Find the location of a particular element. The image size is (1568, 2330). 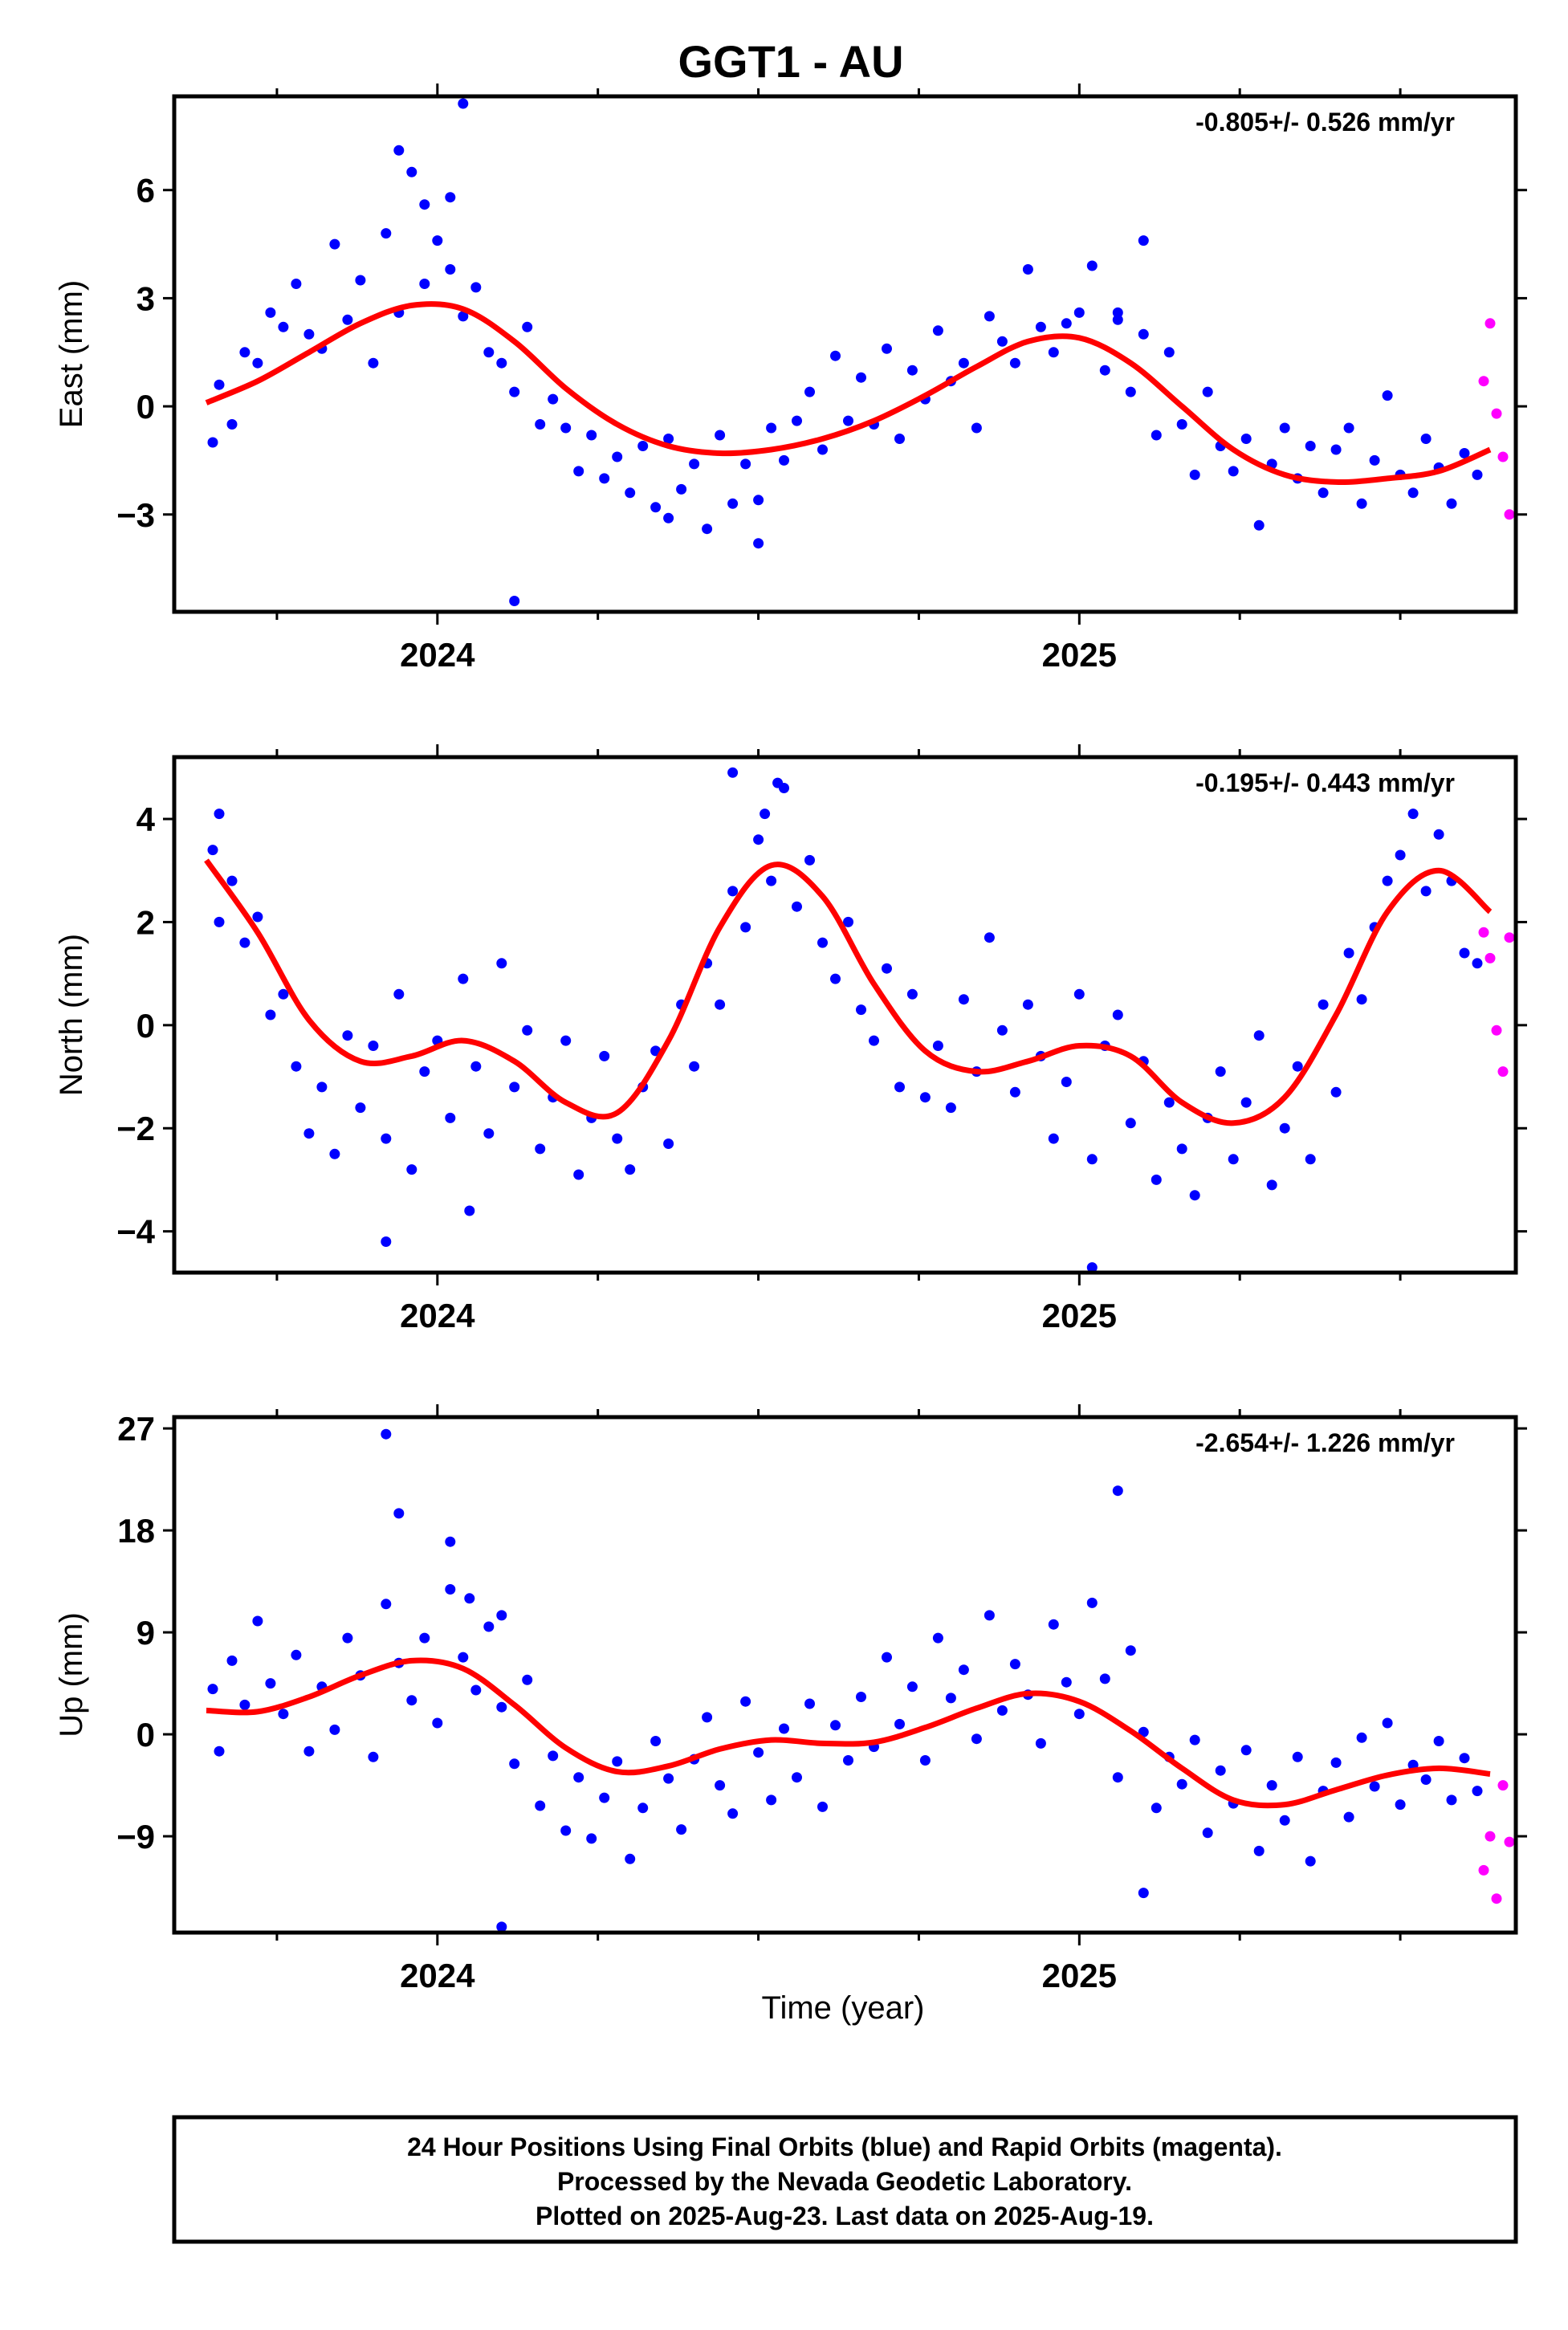

north-ytick-label: −2 is located at coordinates (135, 1128).